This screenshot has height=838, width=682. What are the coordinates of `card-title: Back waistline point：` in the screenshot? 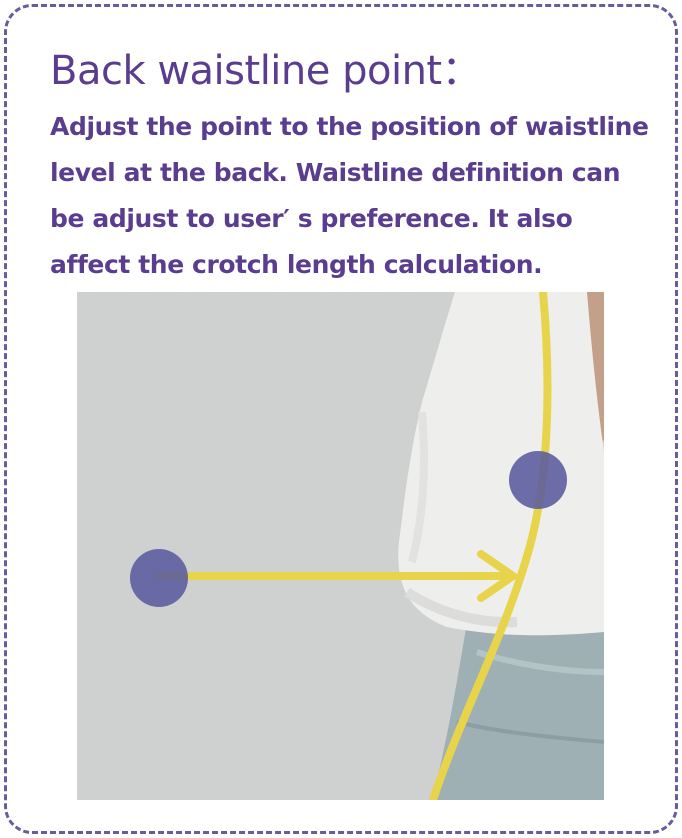 It's located at (266, 71).